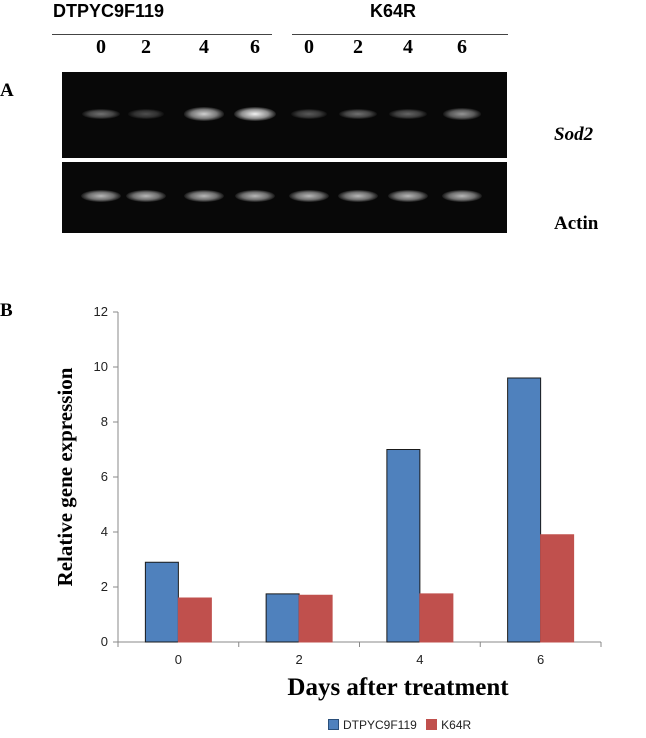 The width and height of the screenshot is (646, 738). I want to click on x-axis-title: Days after treatment, so click(398, 687).